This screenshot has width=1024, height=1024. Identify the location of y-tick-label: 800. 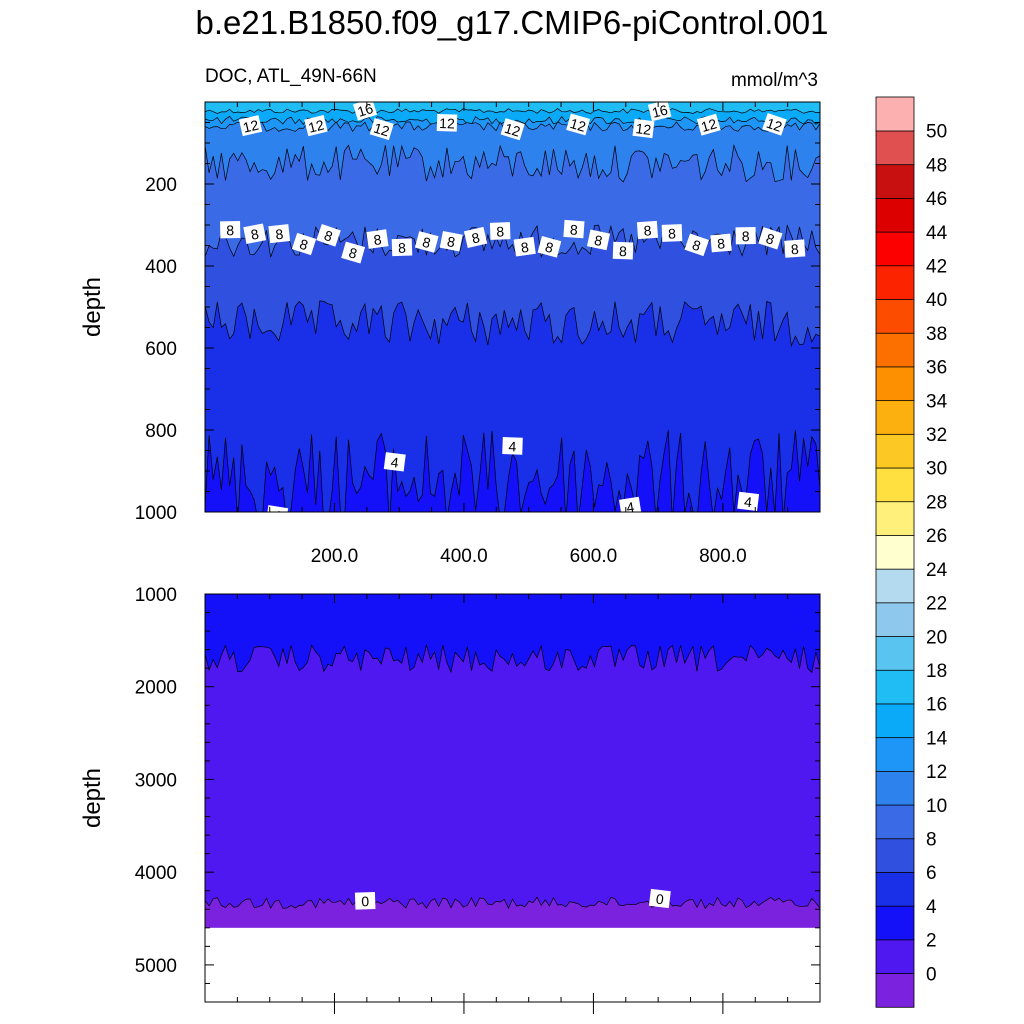
(161, 431).